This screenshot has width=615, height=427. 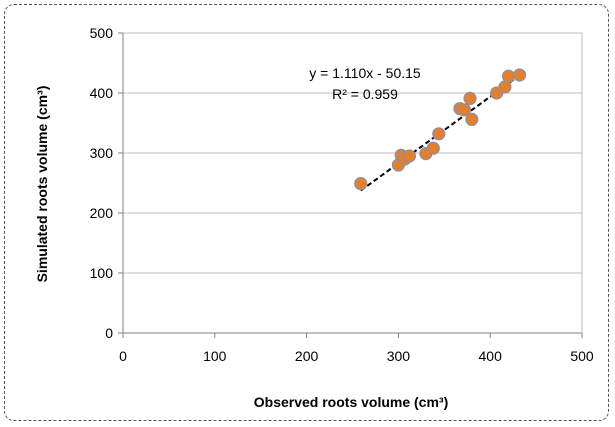 What do you see at coordinates (365, 73) in the screenshot?
I see `trendline-equation: y = 1.110x - 50.15` at bounding box center [365, 73].